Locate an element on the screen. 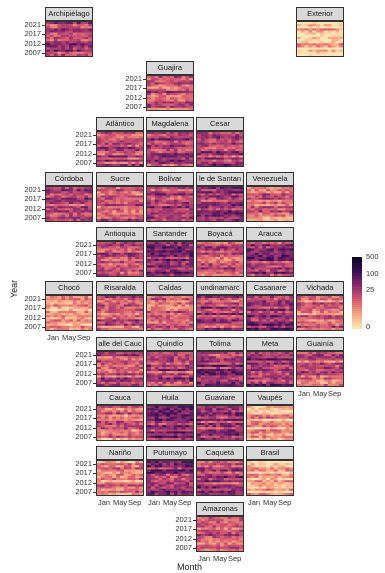 The height and width of the screenshot is (573, 385). facet-panel: Atlántico is located at coordinates (120, 142).